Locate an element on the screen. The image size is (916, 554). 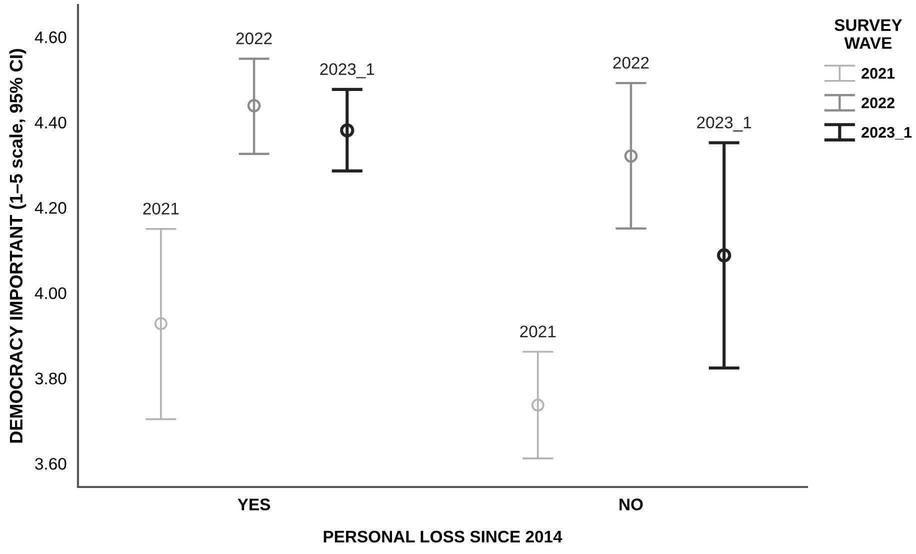
x-axis-title: PERSONAL LOSS SINCE 2014 is located at coordinates (443, 536).